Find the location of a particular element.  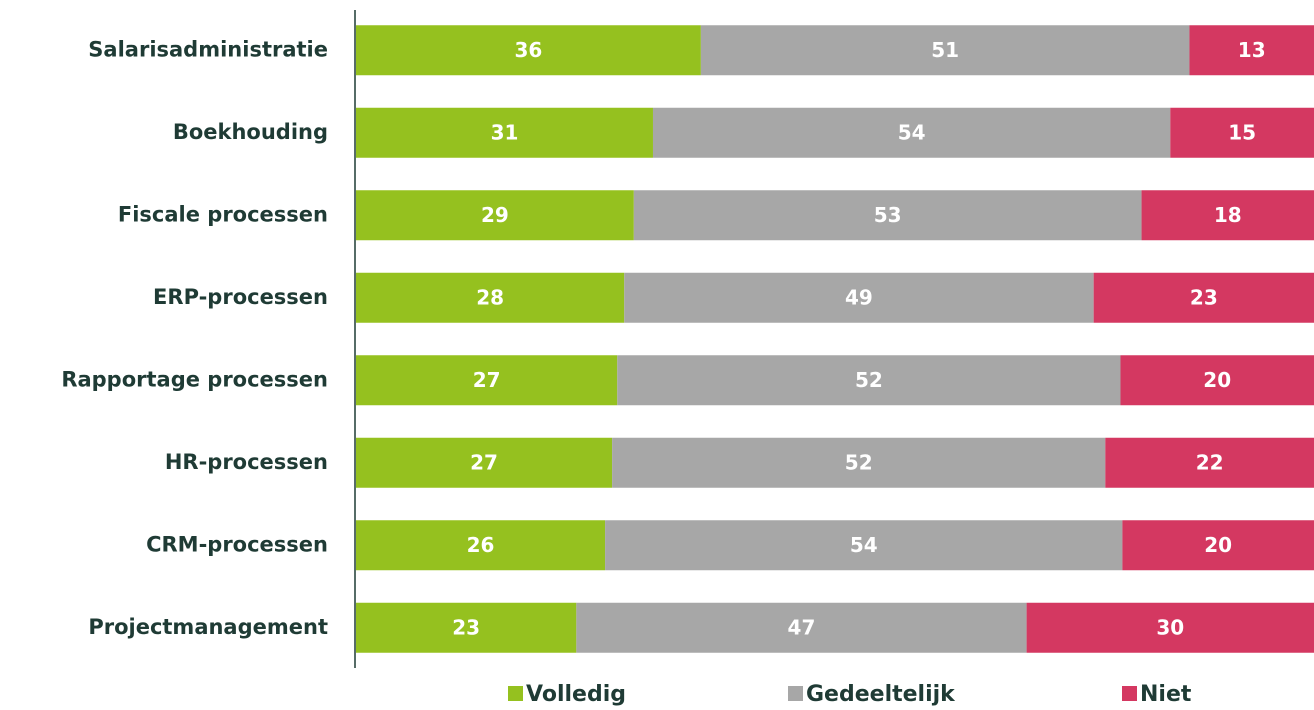

value-label: 26 is located at coordinates (481, 545).